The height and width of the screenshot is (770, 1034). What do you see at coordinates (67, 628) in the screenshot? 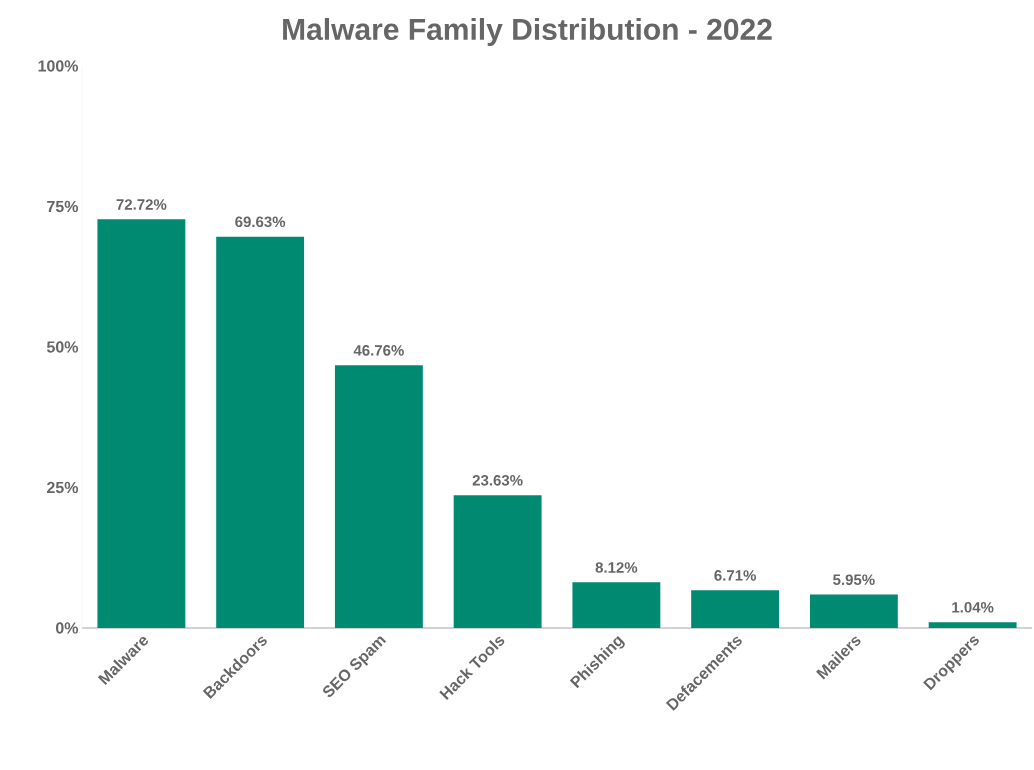
I see `y-tick-label: 0%` at bounding box center [67, 628].